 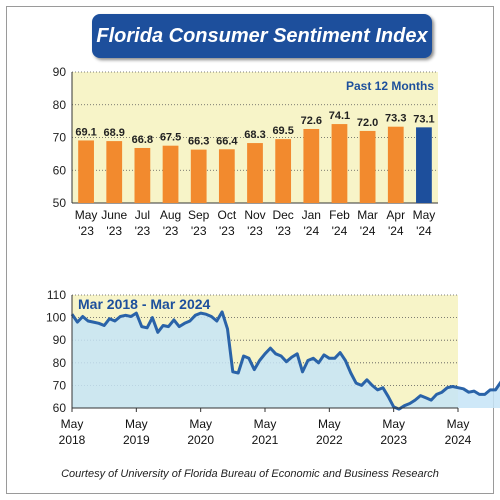 I want to click on chart-title: Florida Consumer Sentiment Index, so click(x=262, y=35).